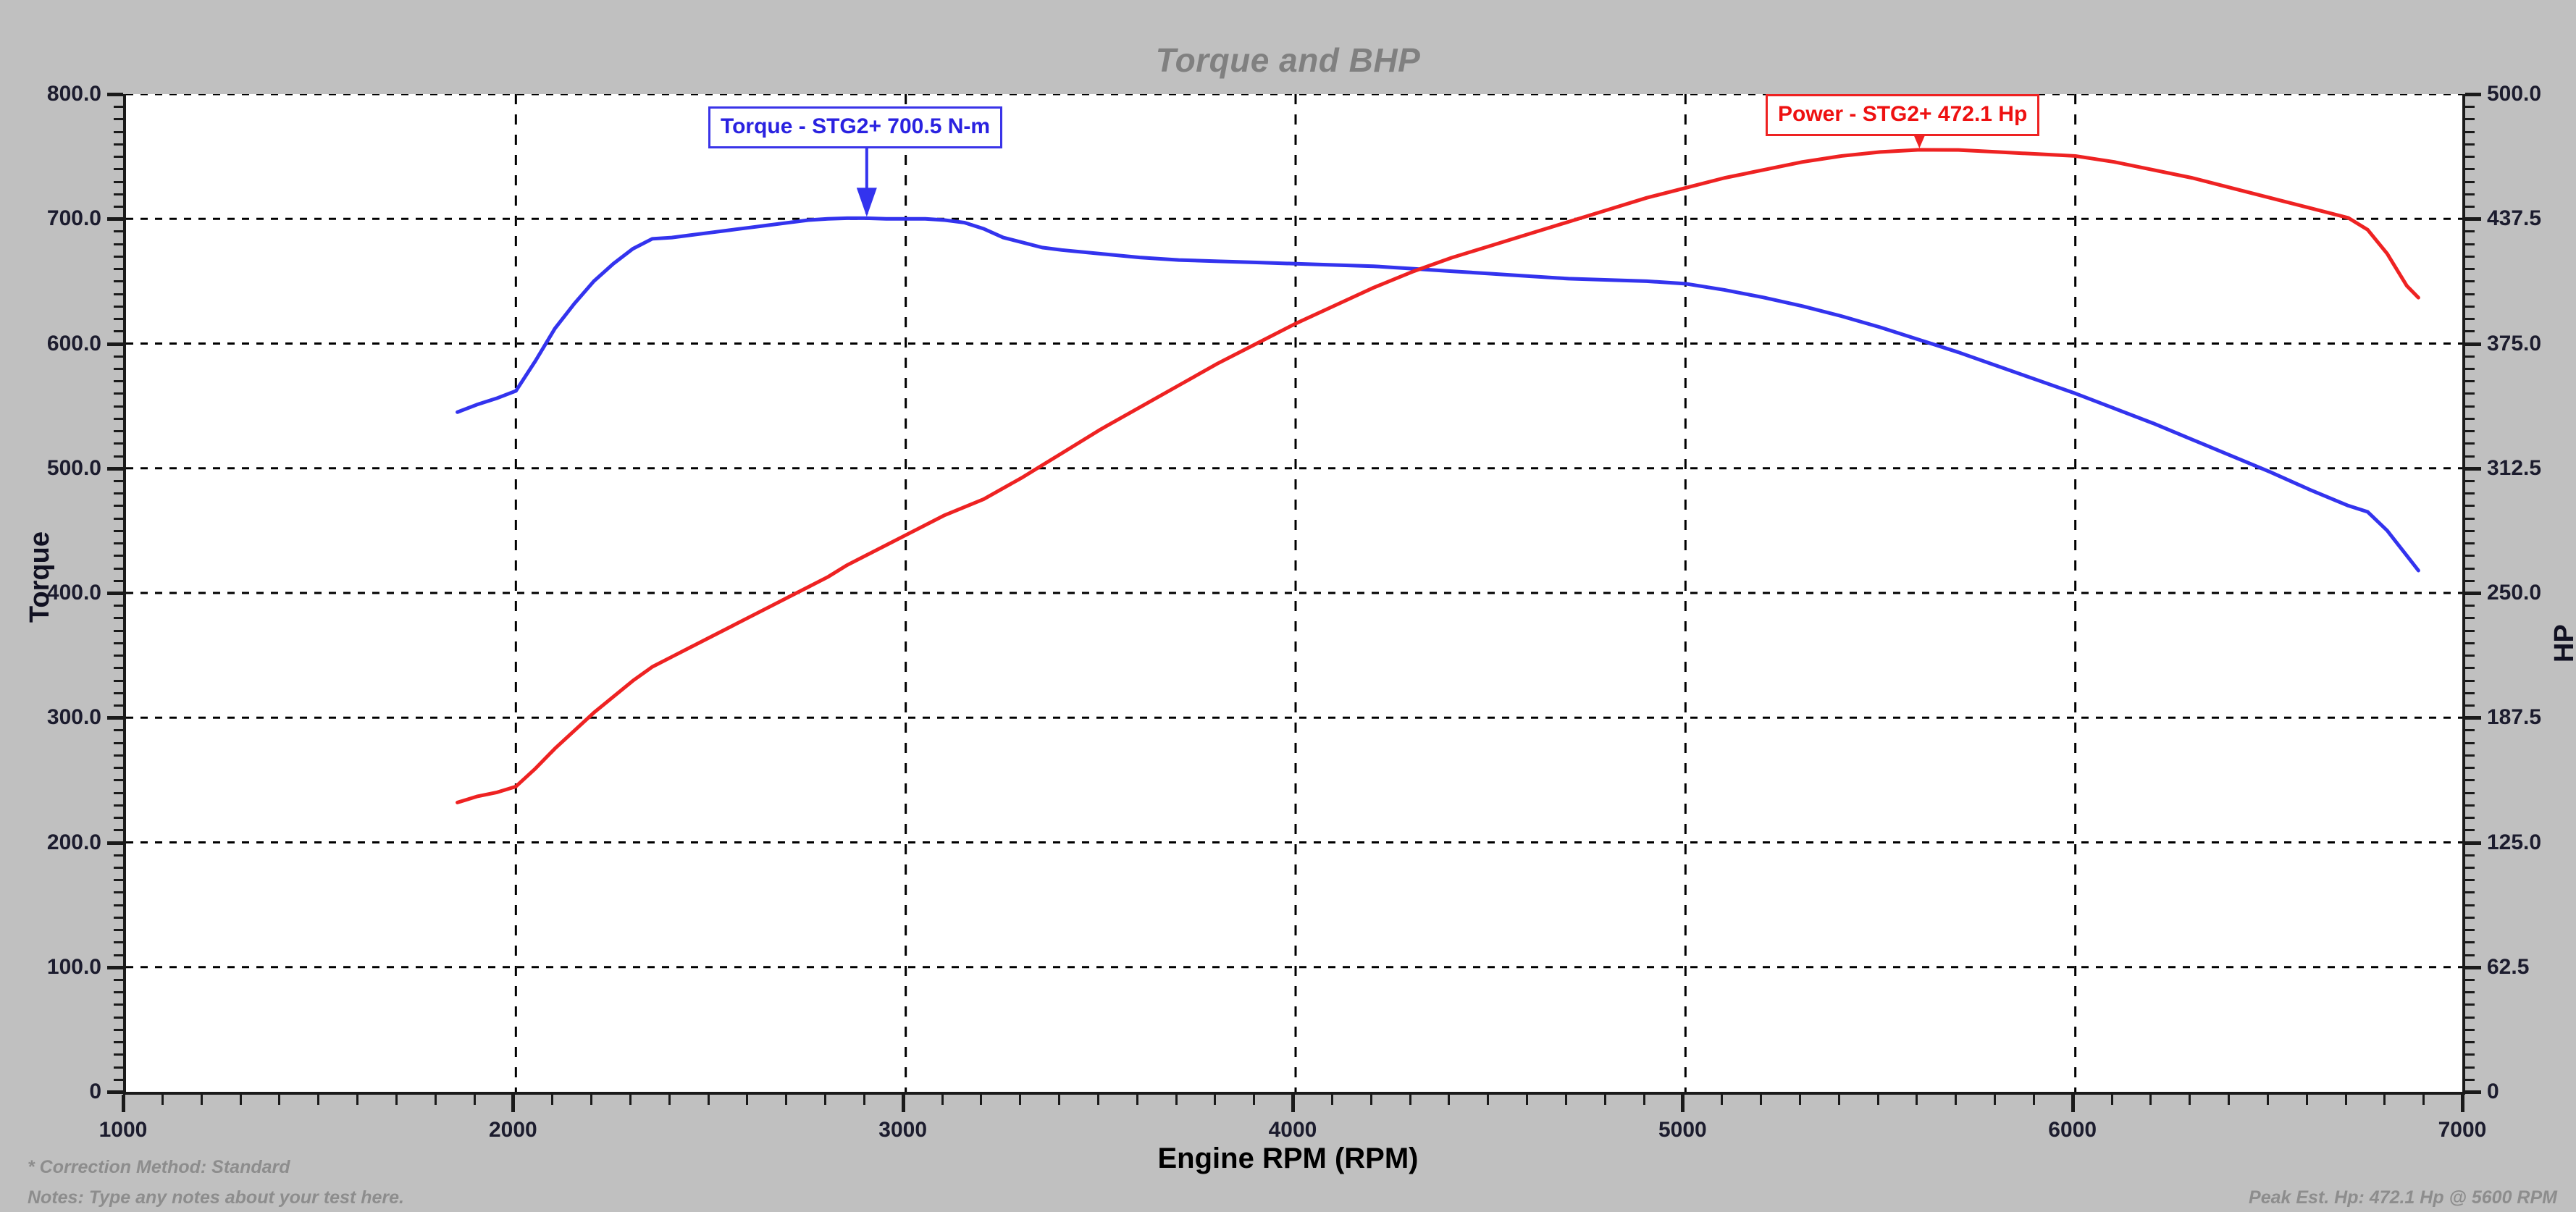 The height and width of the screenshot is (1212, 2576). What do you see at coordinates (73, 467) in the screenshot?
I see `y-axis-tick-label: 500.0` at bounding box center [73, 467].